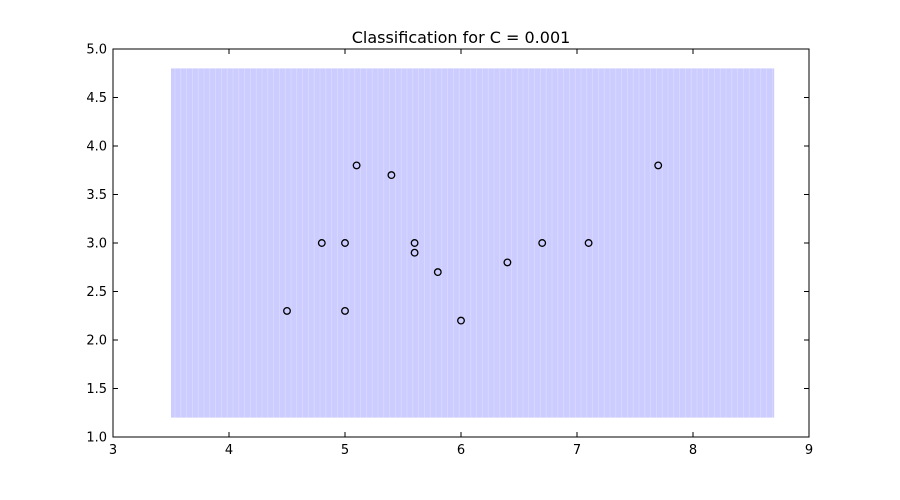 Image resolution: width=900 pixels, height=500 pixels. Describe the element at coordinates (96, 389) in the screenshot. I see `y-tick-label: 1.5` at that location.